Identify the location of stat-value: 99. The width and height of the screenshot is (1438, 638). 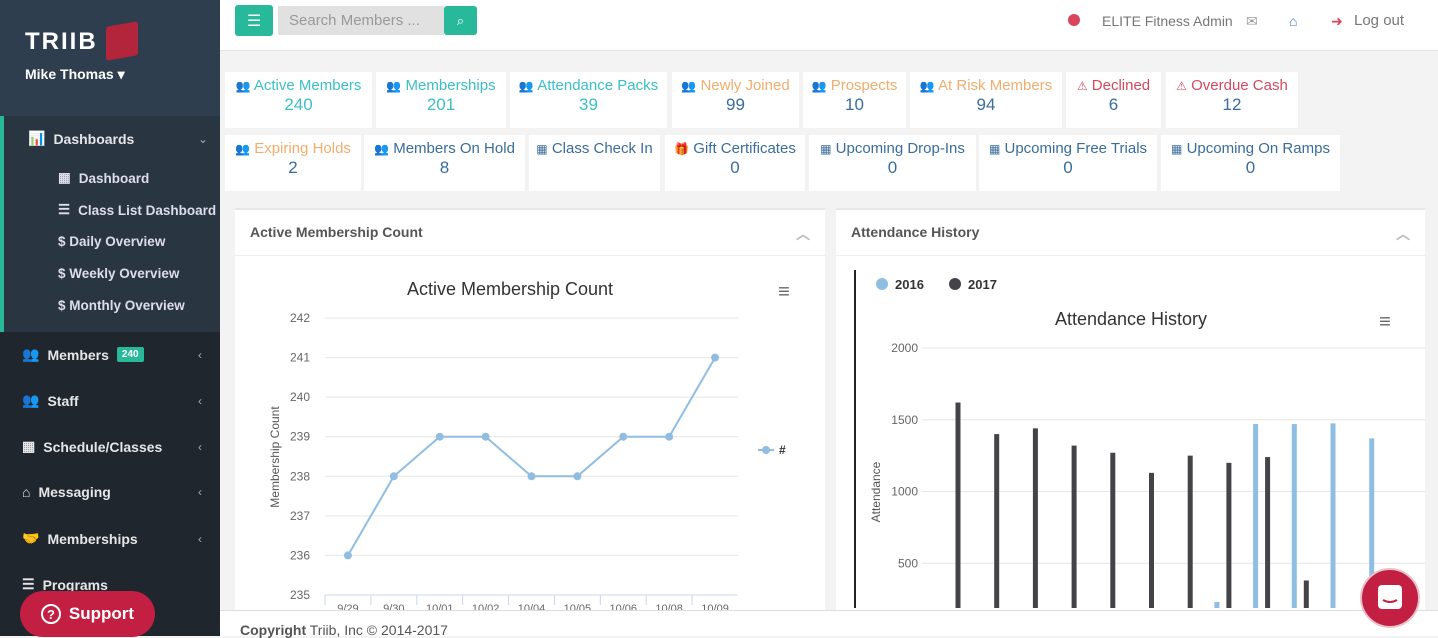
(735, 104).